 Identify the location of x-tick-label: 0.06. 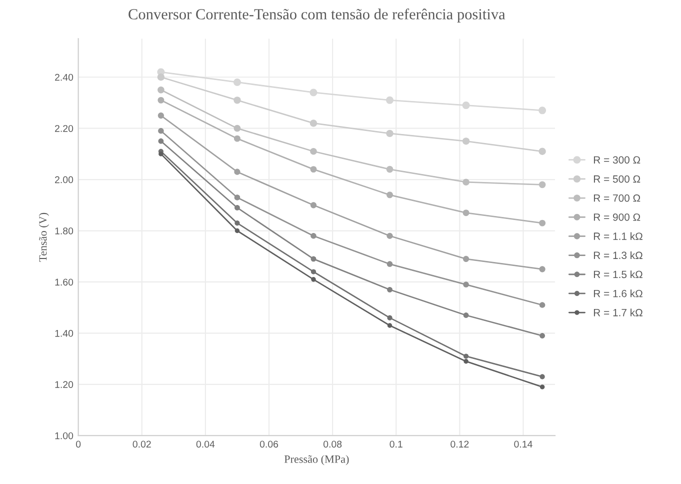
(269, 444).